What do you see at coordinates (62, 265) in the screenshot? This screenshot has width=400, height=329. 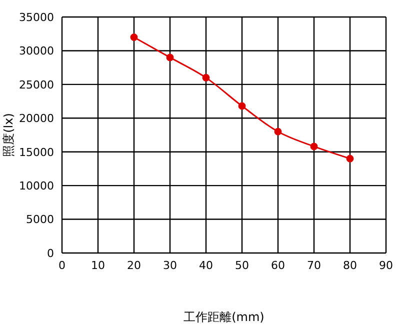 I see `x-tick-label: 0` at bounding box center [62, 265].